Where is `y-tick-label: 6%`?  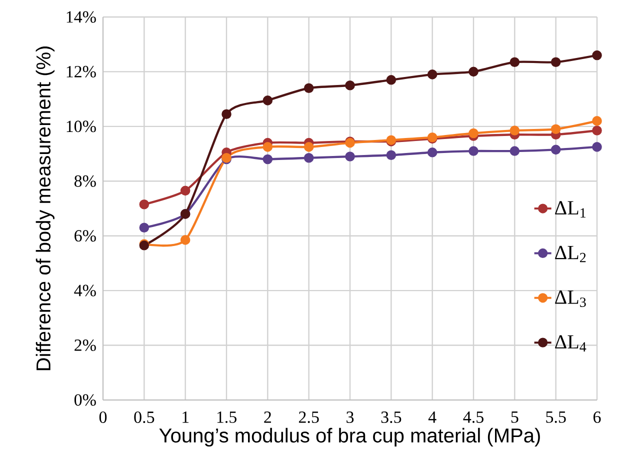 y-tick-label: 6% is located at coordinates (85, 236).